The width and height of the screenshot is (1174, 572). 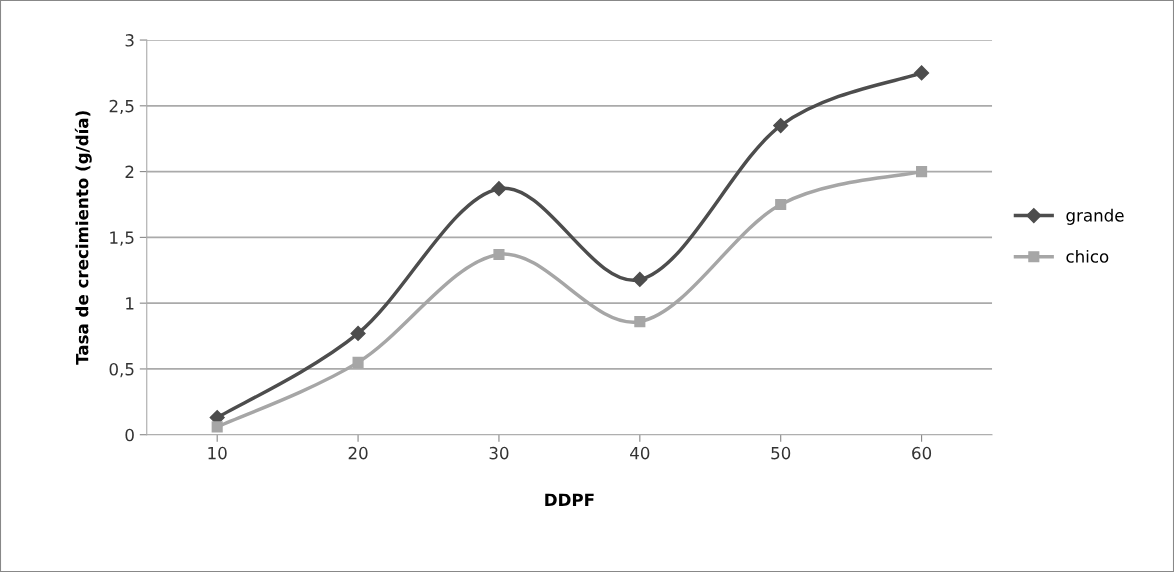 I want to click on y-tick-label: 2, so click(x=129, y=171).